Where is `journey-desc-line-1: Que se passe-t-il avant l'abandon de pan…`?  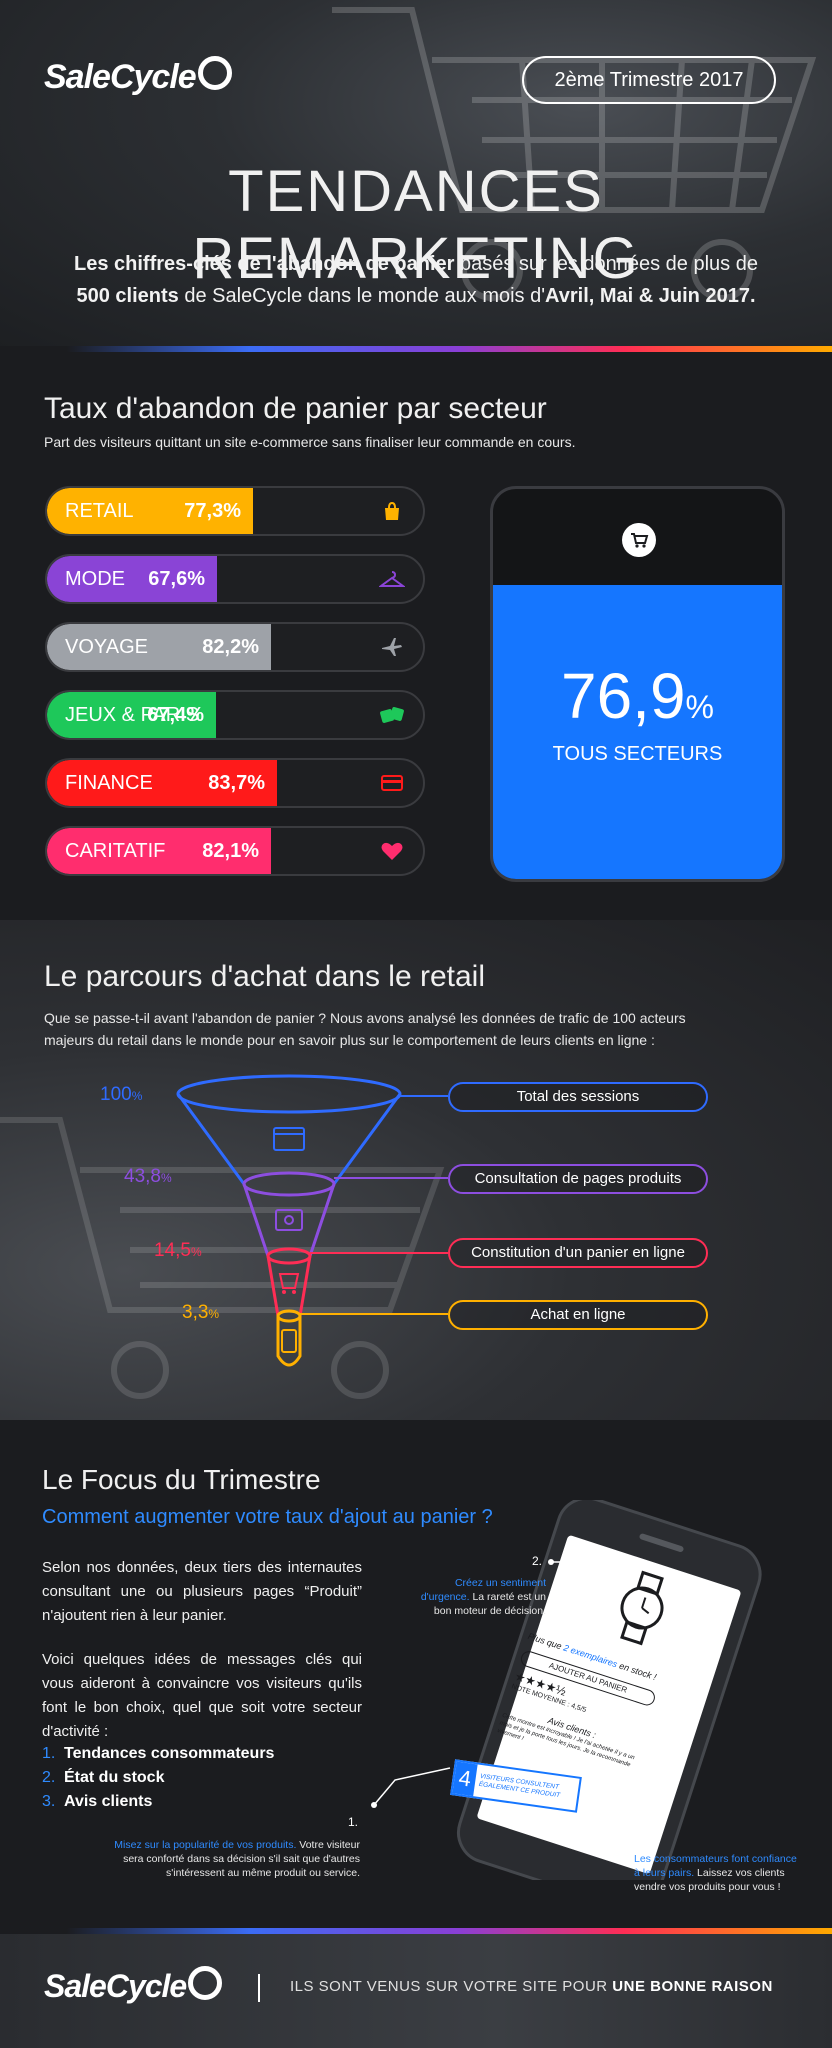
journey-desc-line-1: Que se passe-t-il avant l'abandon de pan… is located at coordinates (365, 1018).